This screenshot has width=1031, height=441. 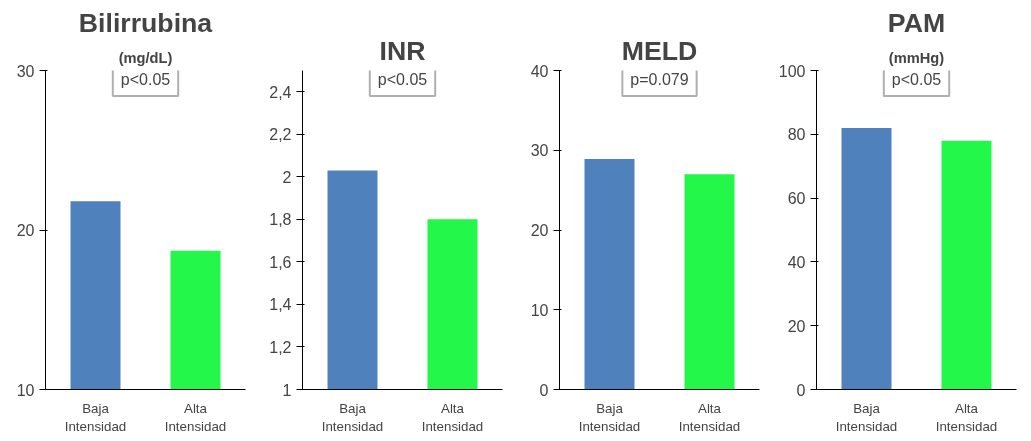 I want to click on chart-title: INR, so click(x=402, y=50).